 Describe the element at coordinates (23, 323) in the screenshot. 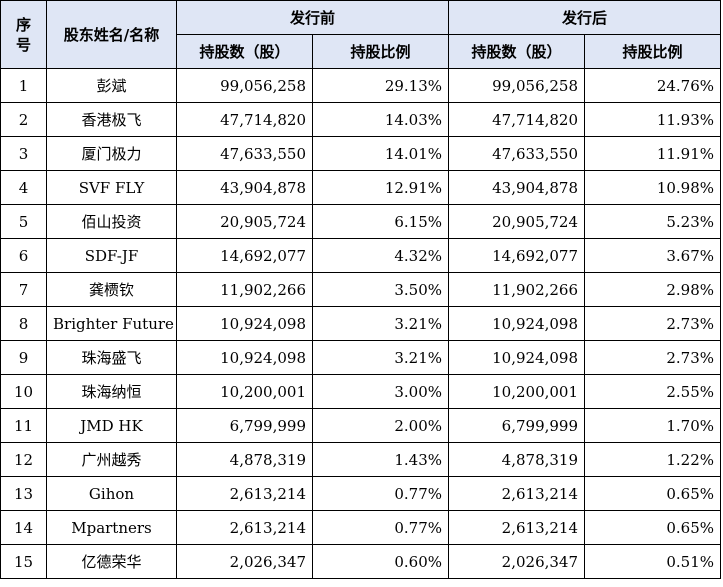

I see `seq-cell: 8` at that location.